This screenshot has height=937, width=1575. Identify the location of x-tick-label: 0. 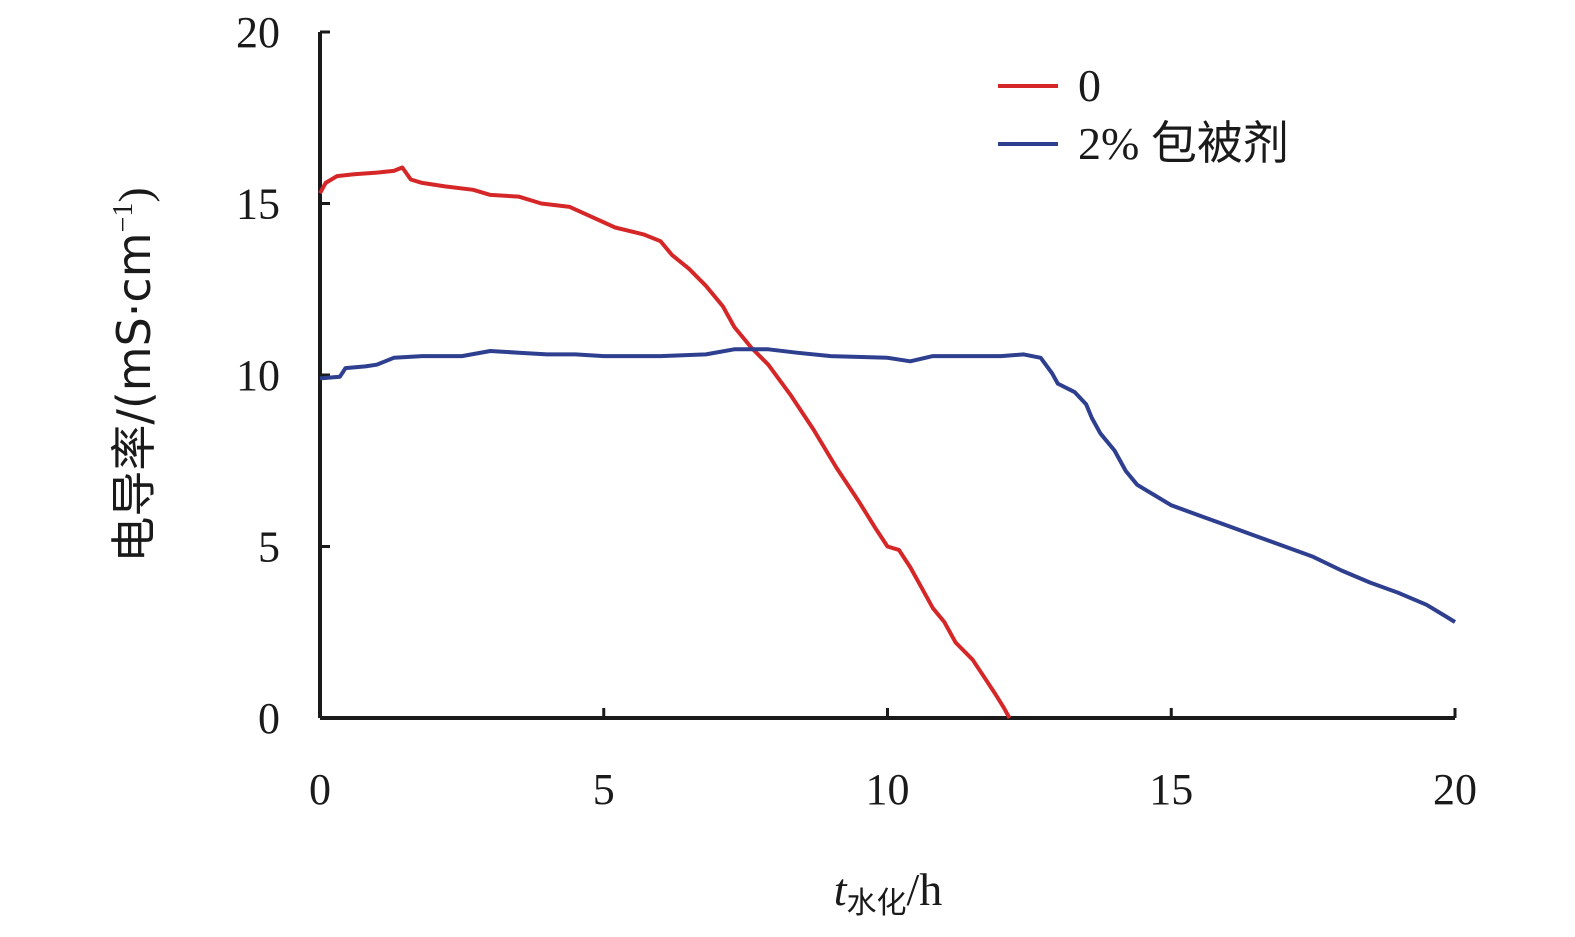
(320, 789).